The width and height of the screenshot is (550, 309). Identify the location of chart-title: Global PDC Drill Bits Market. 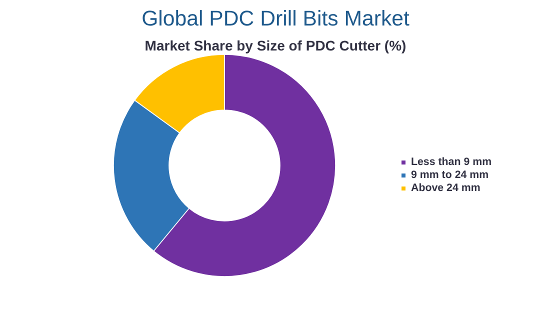
(276, 18).